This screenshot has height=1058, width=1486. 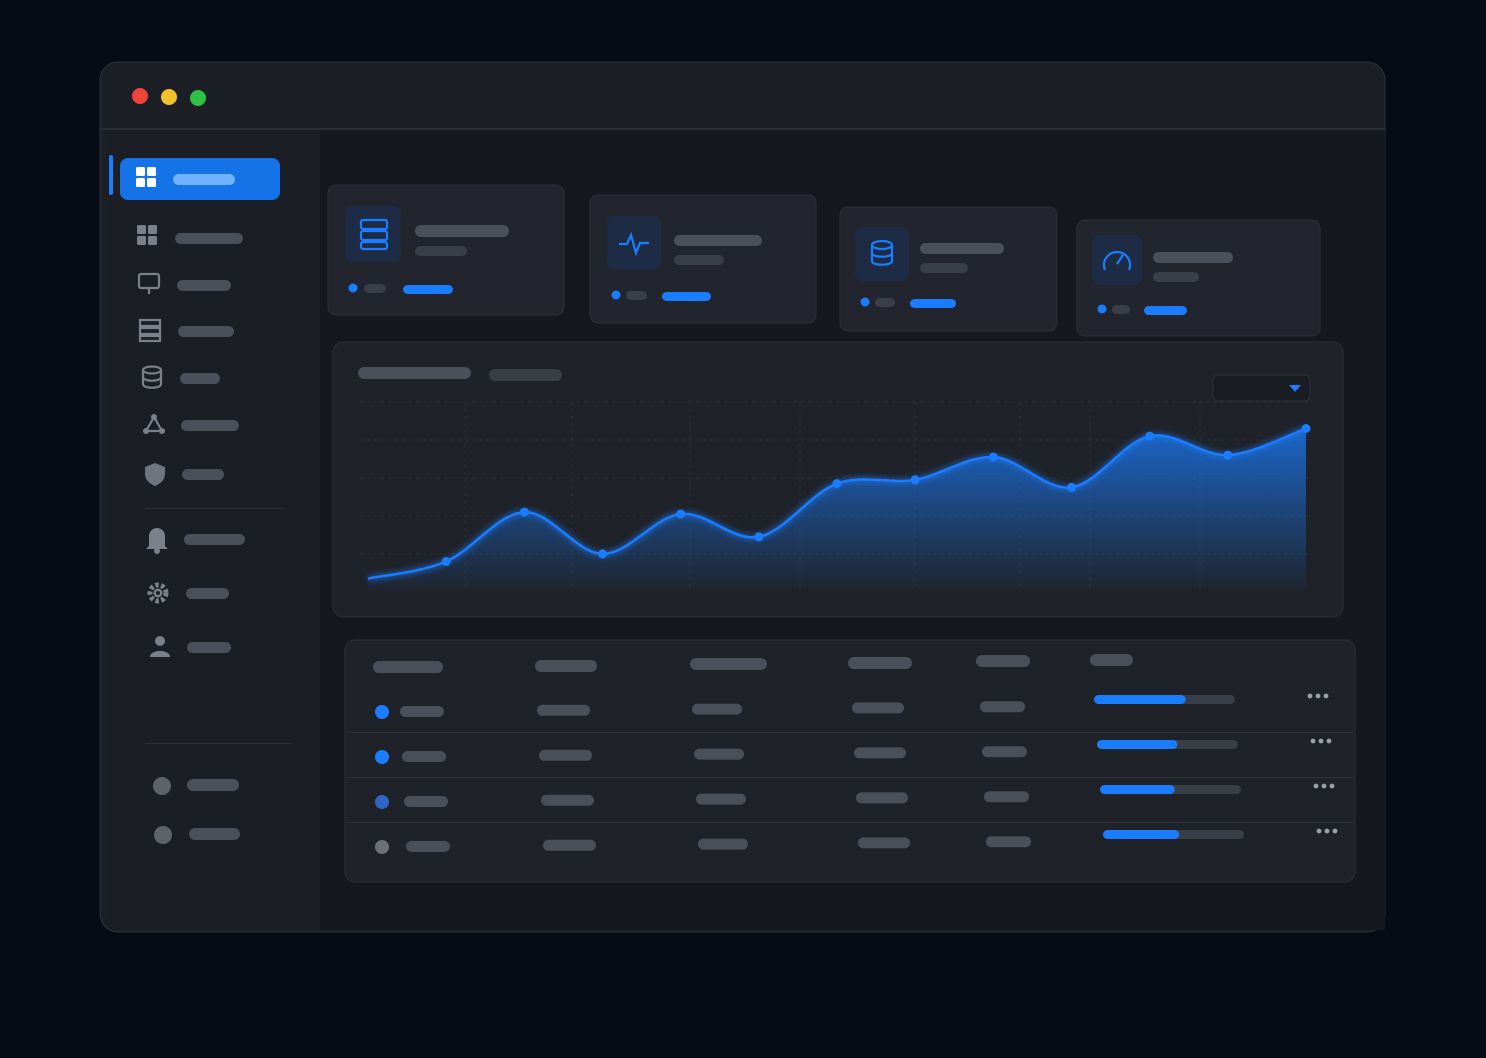 I want to click on chart-heading, so click(x=414, y=373).